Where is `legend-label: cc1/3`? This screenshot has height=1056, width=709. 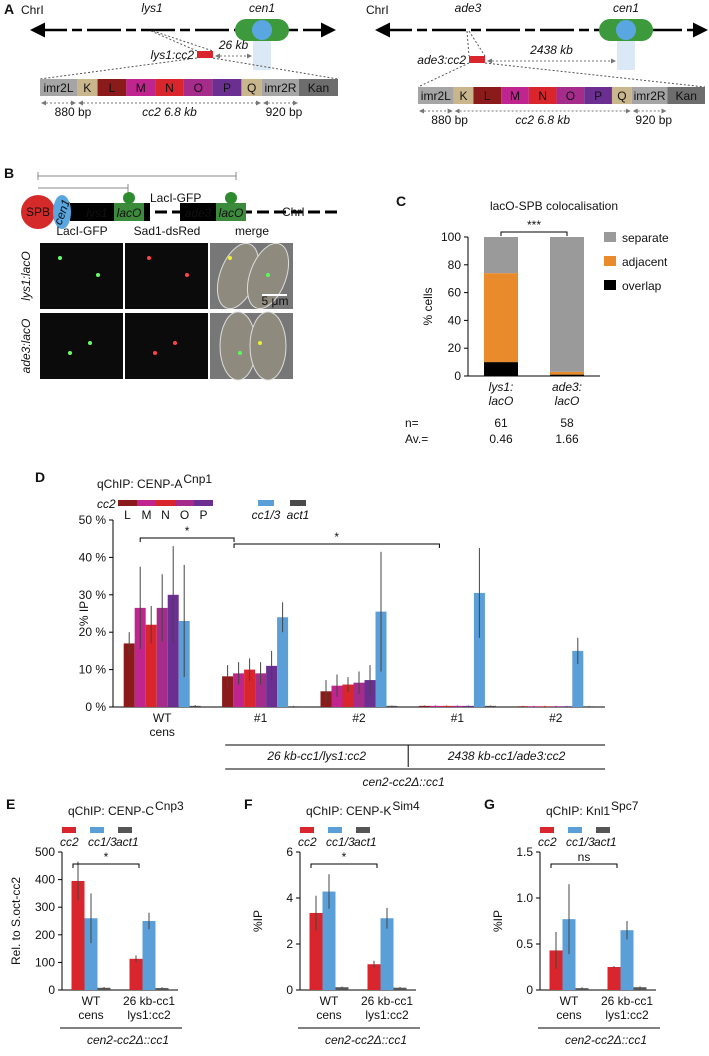 legend-label: cc1/3 is located at coordinates (580, 842).